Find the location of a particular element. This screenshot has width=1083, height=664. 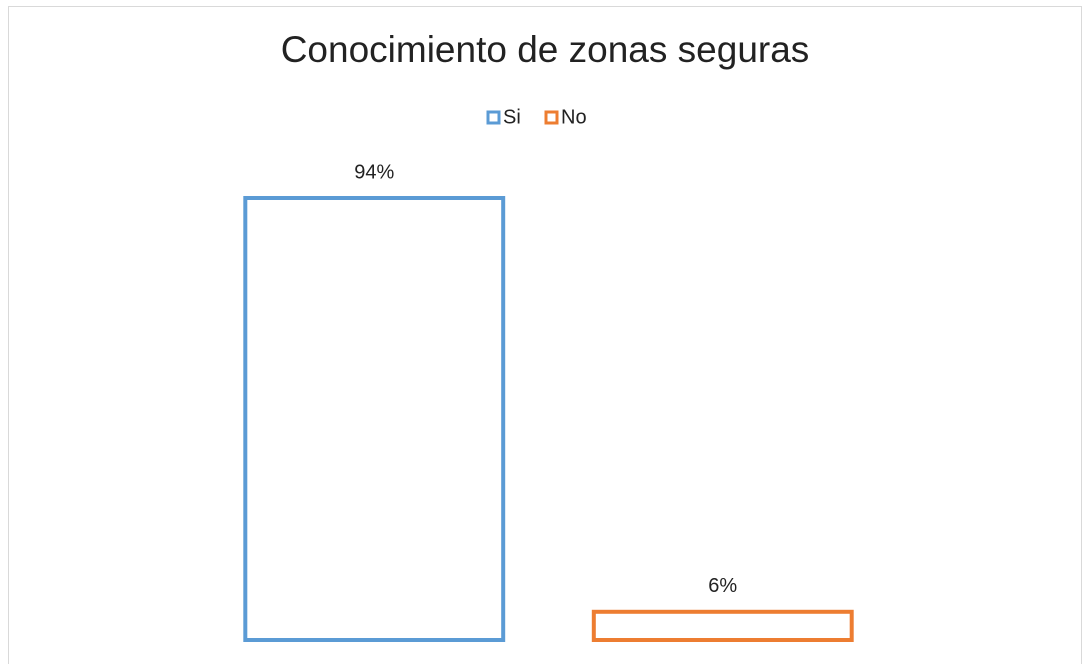

data-label: 6% is located at coordinates (722, 586).